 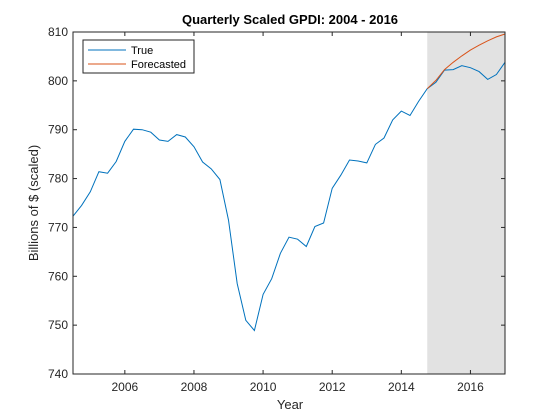 I want to click on forecast-region, so click(x=466, y=203).